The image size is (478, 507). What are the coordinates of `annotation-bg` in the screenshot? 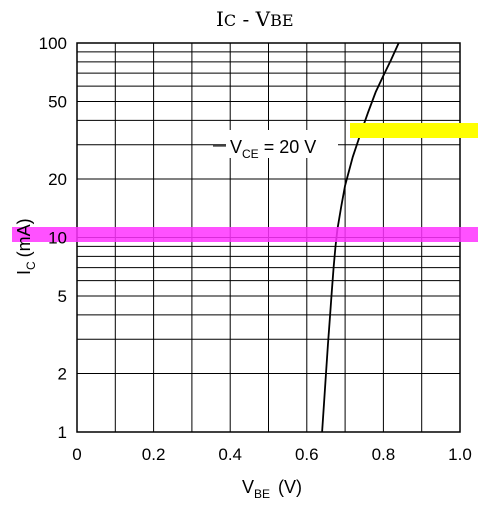 It's located at (282, 144).